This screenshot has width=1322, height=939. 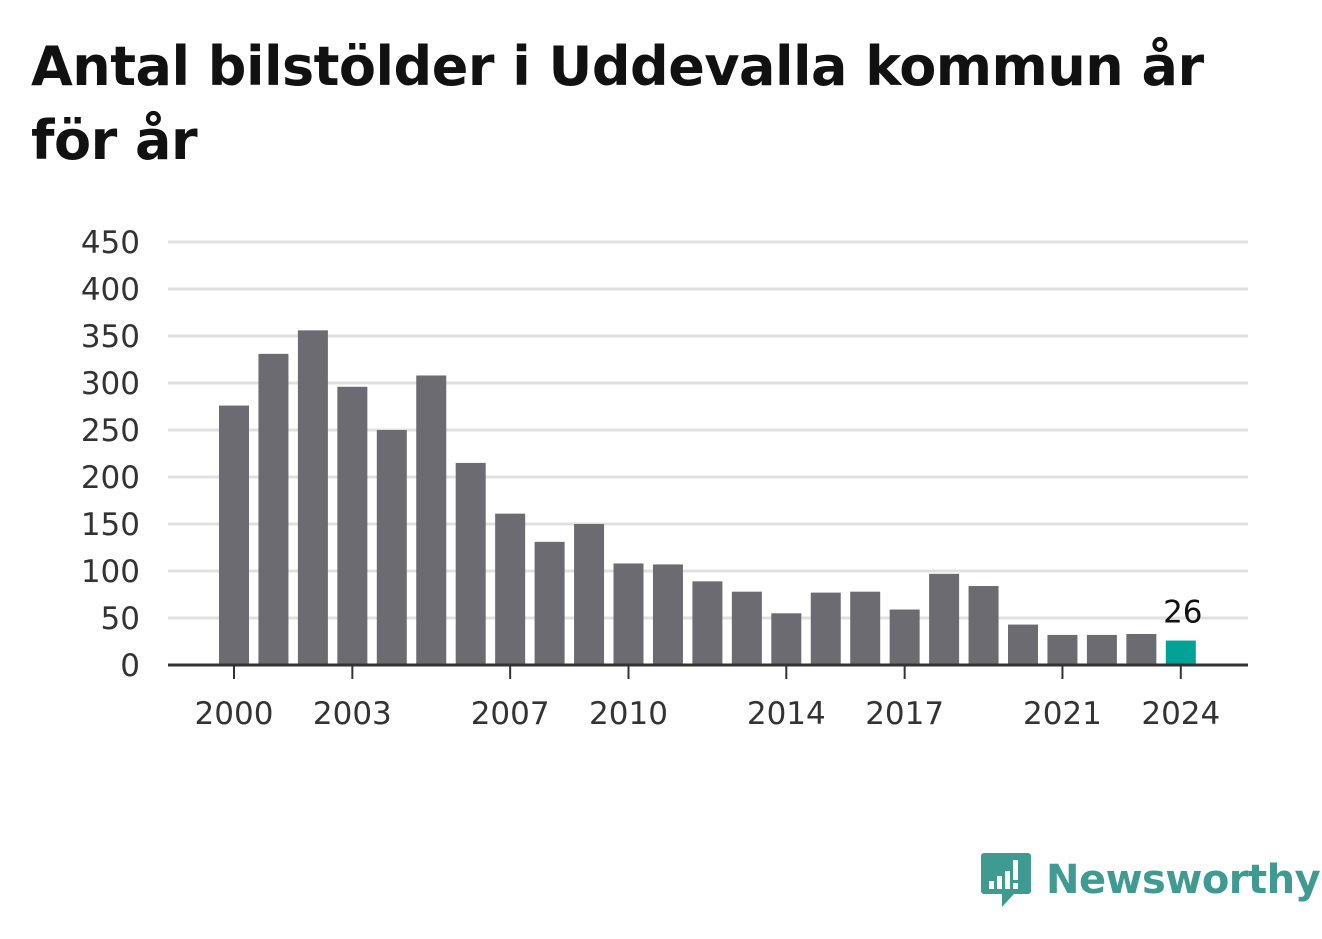 I want to click on bar-2021, so click(x=1062, y=649).